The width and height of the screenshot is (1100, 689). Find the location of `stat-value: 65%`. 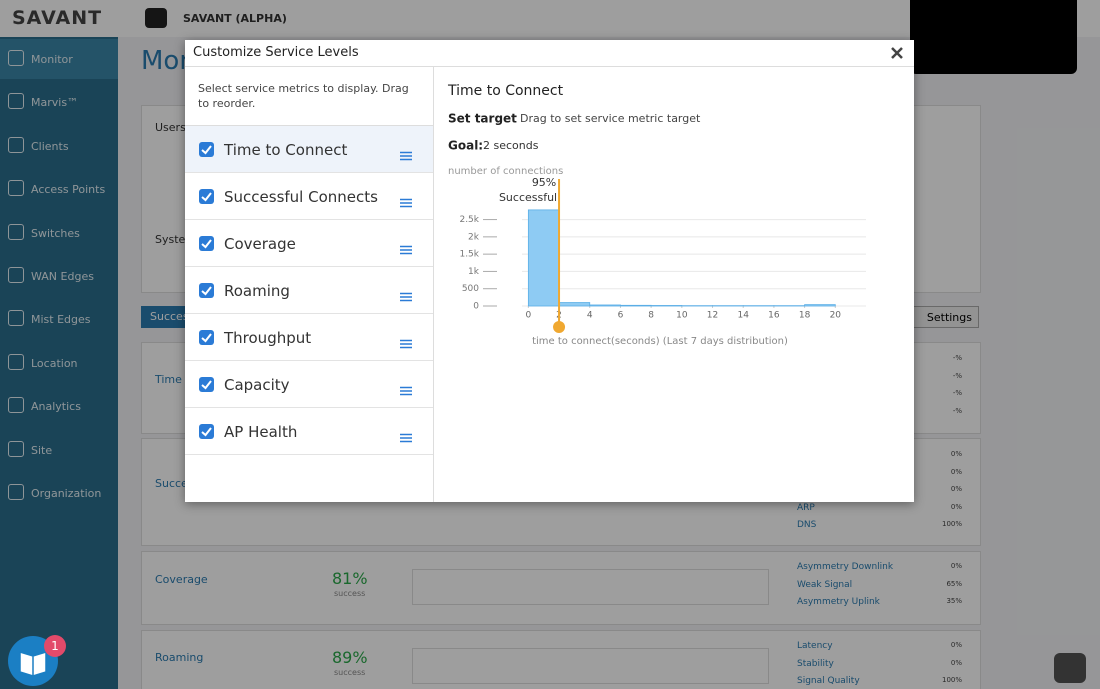

stat-value: 65% is located at coordinates (954, 583).